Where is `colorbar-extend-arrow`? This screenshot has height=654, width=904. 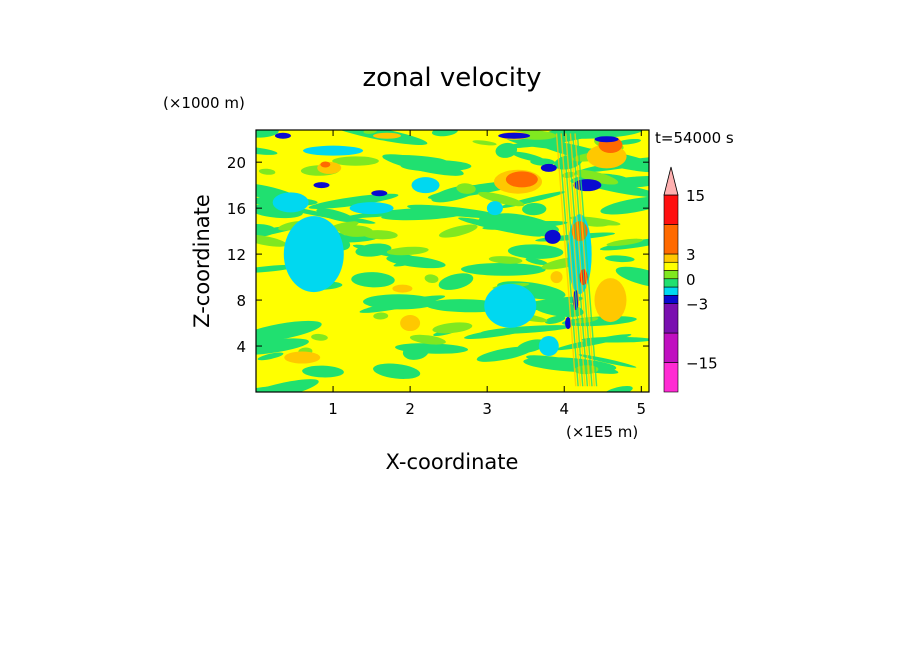 colorbar-extend-arrow is located at coordinates (671, 181).